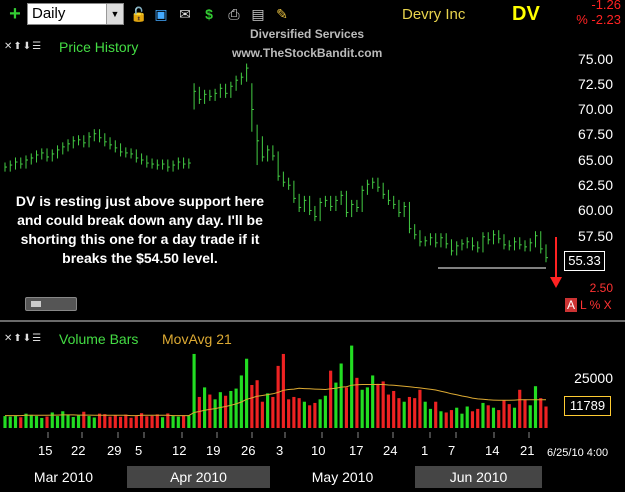 This screenshot has height=492, width=625. What do you see at coordinates (307, 34) in the screenshot?
I see `watermark-sector: Diversified Services` at bounding box center [307, 34].